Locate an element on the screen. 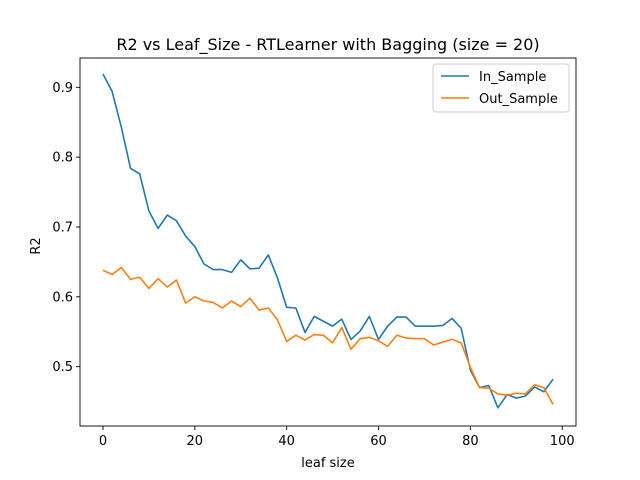 The height and width of the screenshot is (480, 640). x-tick-label: 40 is located at coordinates (286, 441).